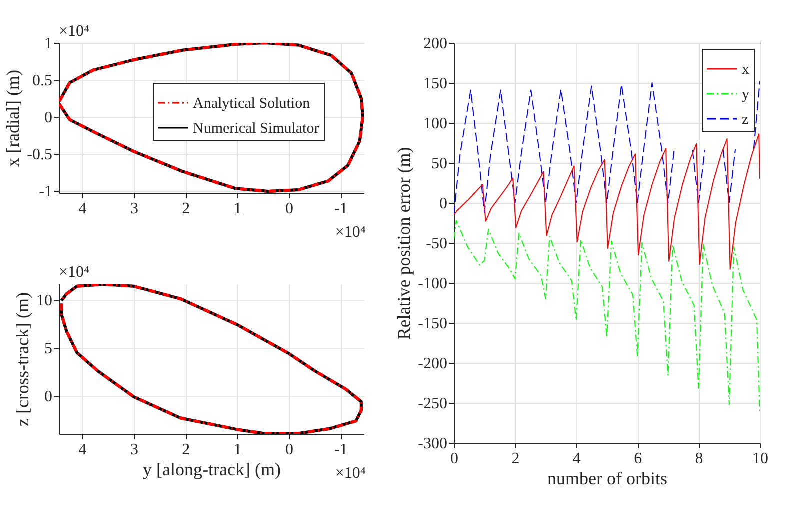 The height and width of the screenshot is (514, 798). What do you see at coordinates (39, 155) in the screenshot?
I see `y-tick-label: -0.5` at bounding box center [39, 155].